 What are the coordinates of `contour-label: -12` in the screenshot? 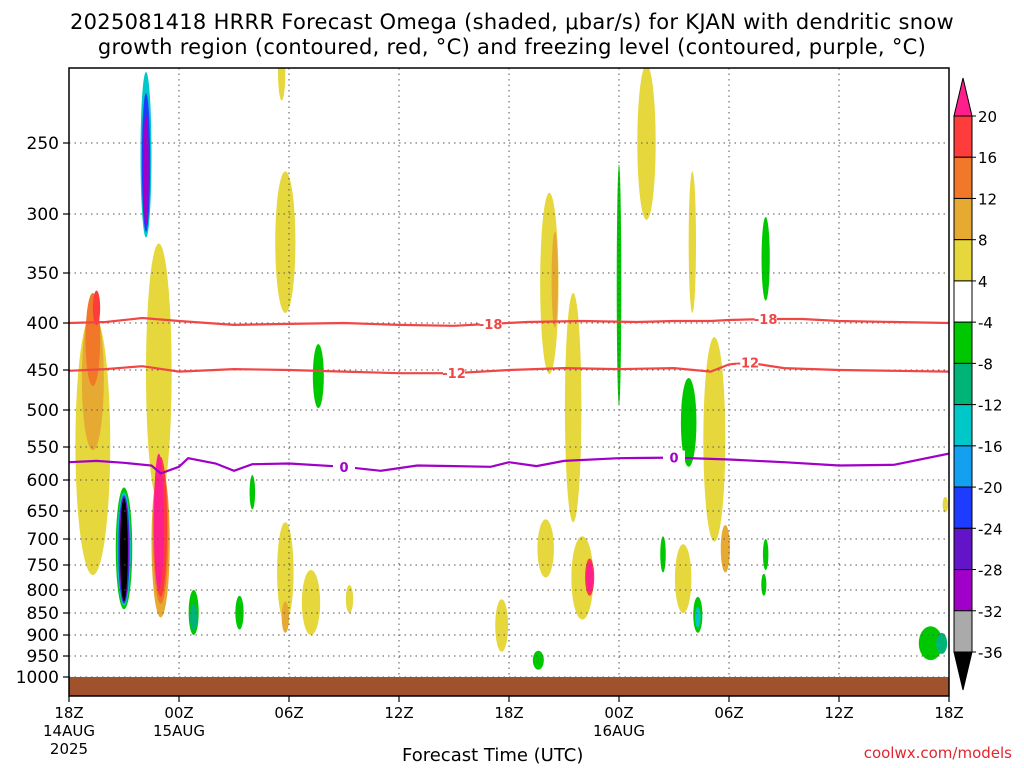 It's located at (748, 363).